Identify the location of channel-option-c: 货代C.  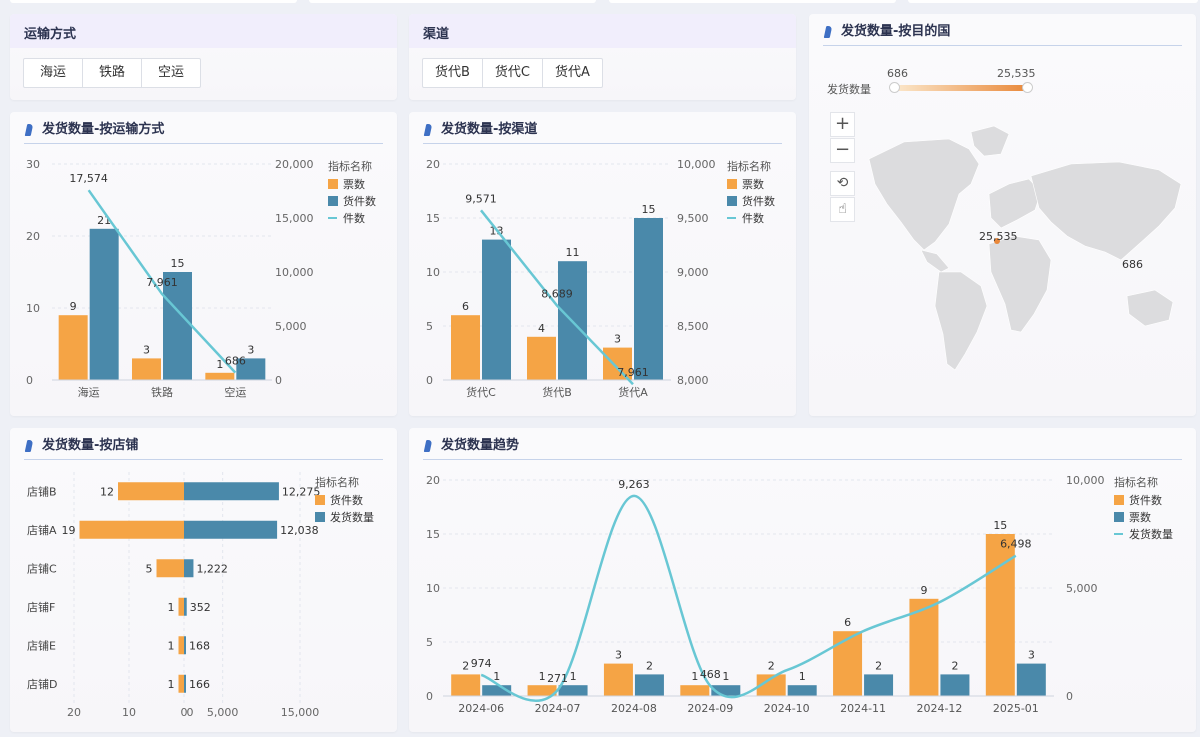
(513, 73).